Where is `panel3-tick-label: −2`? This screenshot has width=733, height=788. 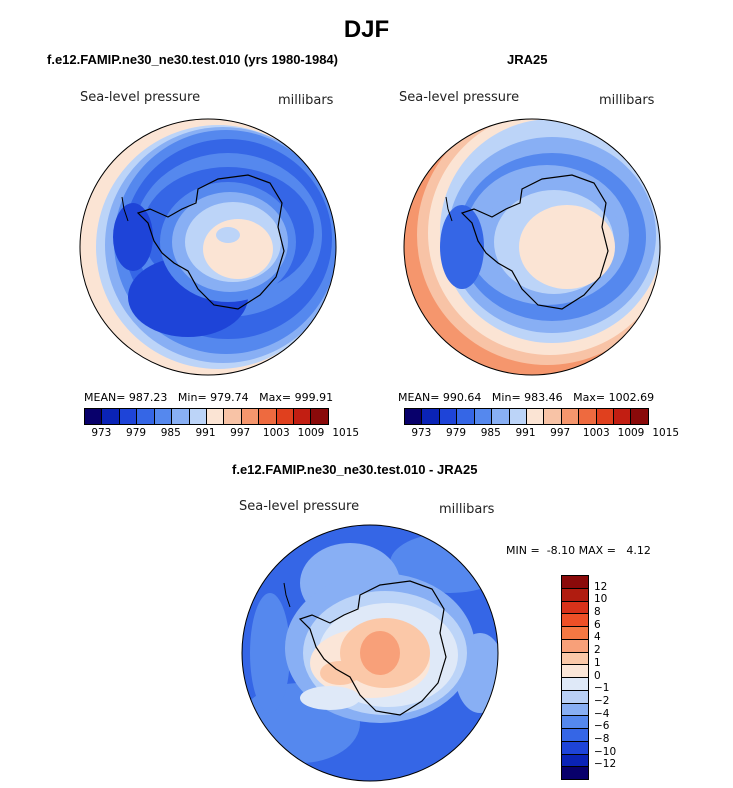 panel3-tick-label: −2 is located at coordinates (602, 700).